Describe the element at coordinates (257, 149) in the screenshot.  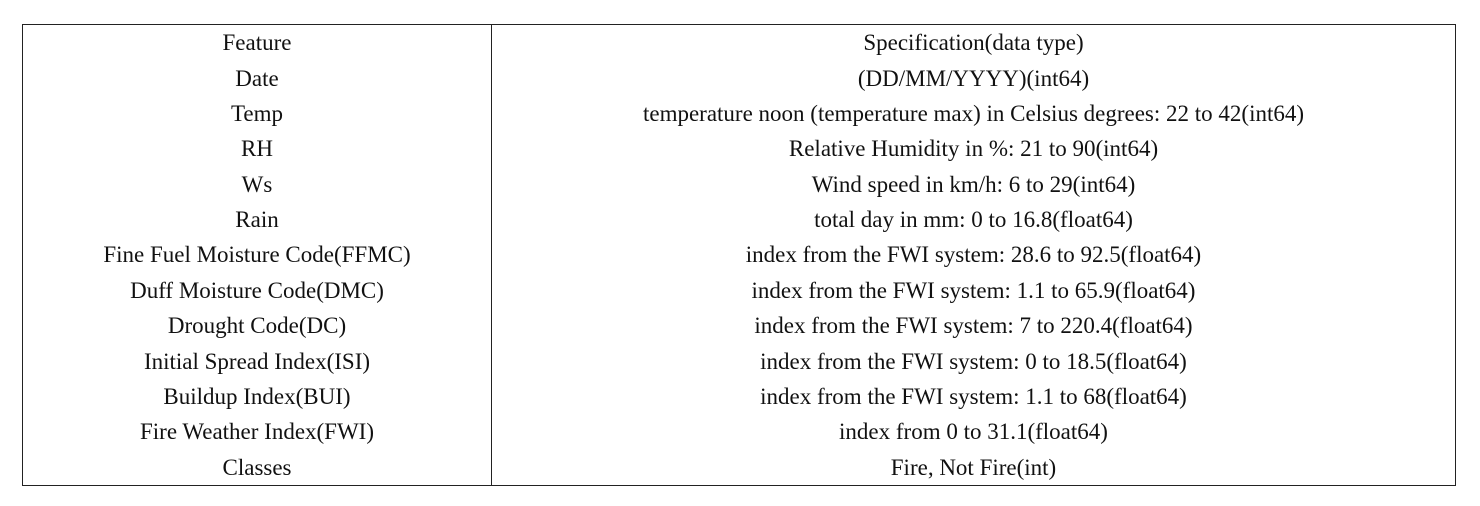
I see `feature-cell: RH` at that location.